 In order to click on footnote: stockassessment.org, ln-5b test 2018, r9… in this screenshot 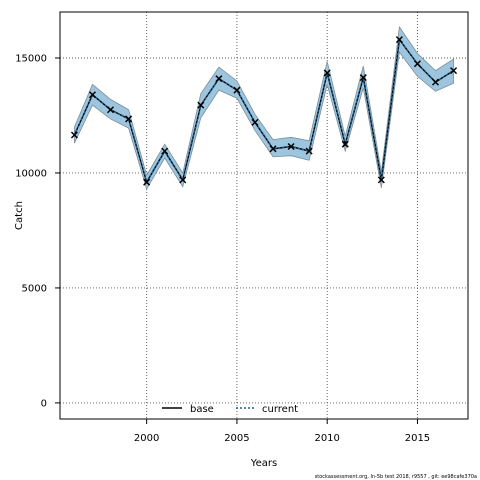, I will do `click(396, 477)`.